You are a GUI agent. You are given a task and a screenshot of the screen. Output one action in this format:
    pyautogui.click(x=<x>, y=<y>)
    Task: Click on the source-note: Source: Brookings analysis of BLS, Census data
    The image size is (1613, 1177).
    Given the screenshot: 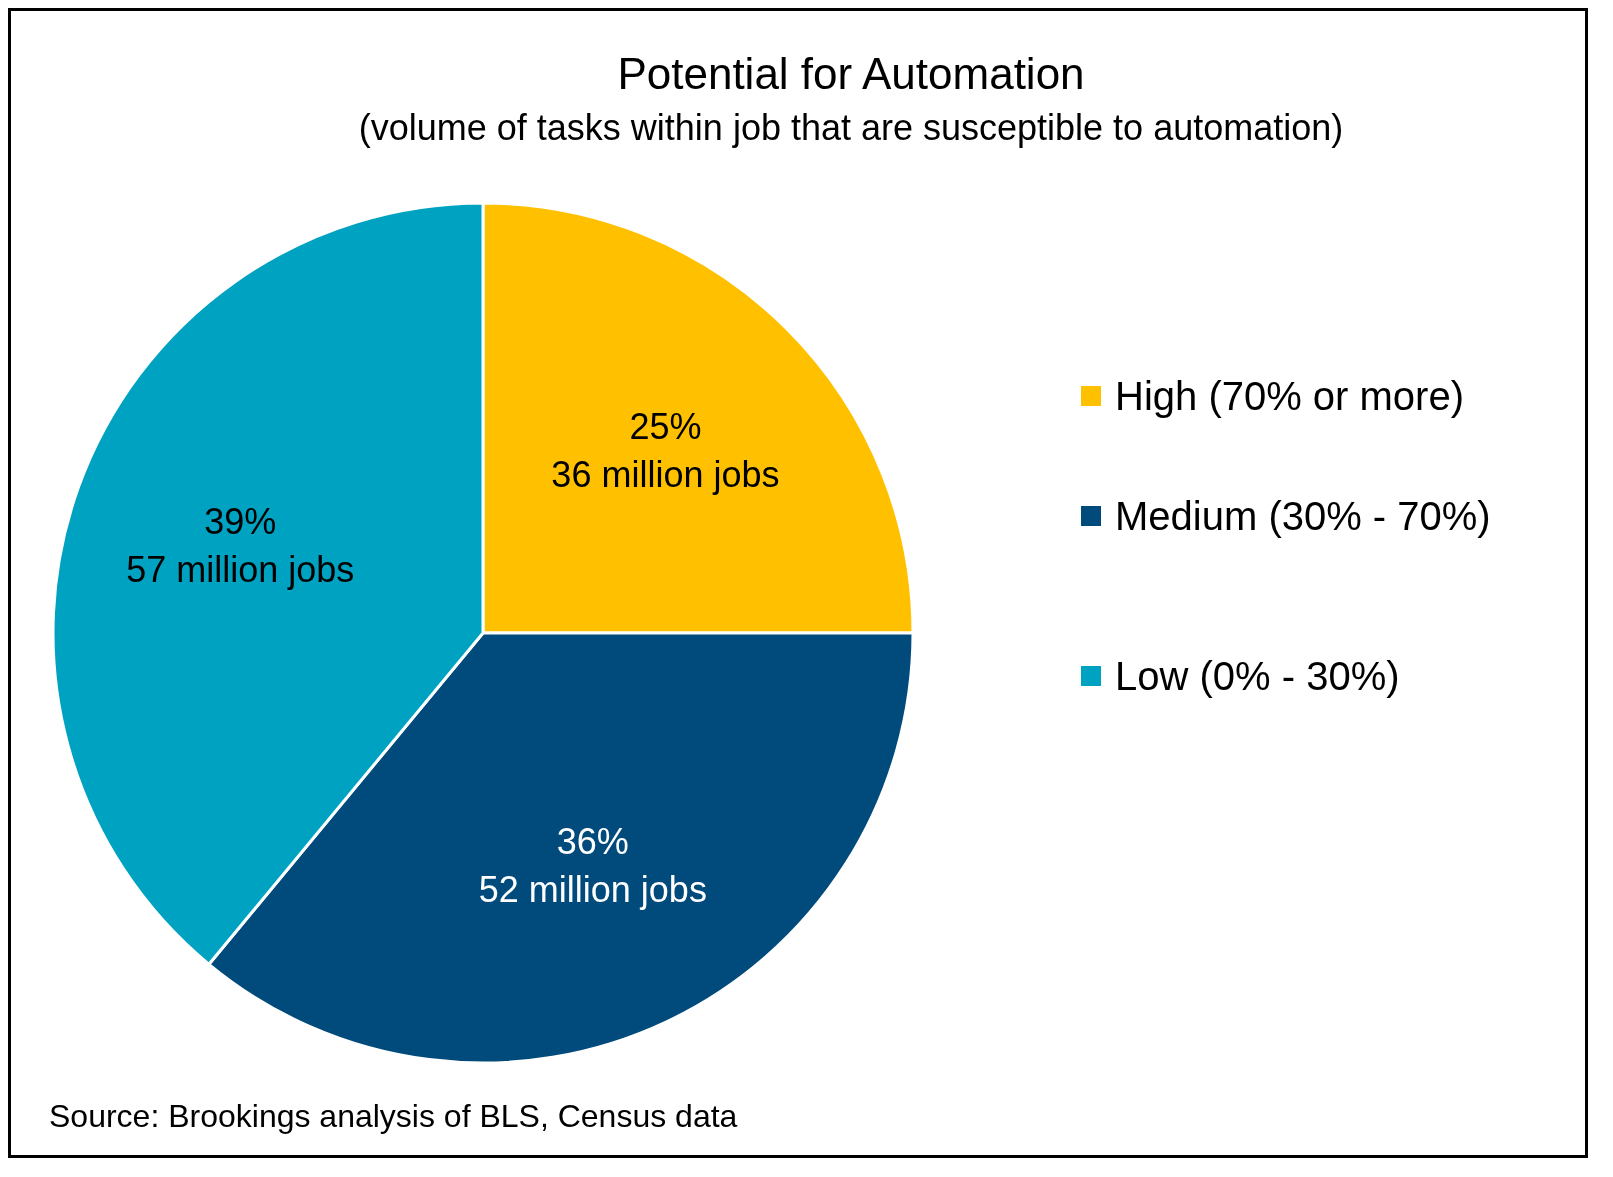 What is the action you would take?
    pyautogui.click(x=393, y=1116)
    